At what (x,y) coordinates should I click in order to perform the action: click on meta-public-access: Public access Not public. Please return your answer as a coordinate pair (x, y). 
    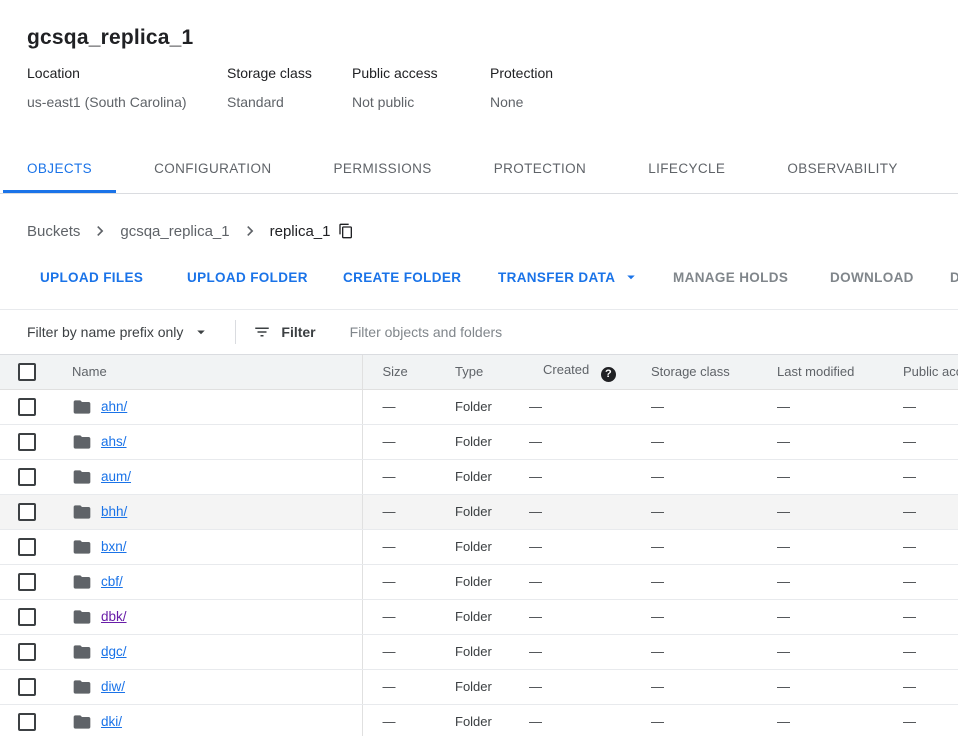
    Looking at the image, I should click on (421, 87).